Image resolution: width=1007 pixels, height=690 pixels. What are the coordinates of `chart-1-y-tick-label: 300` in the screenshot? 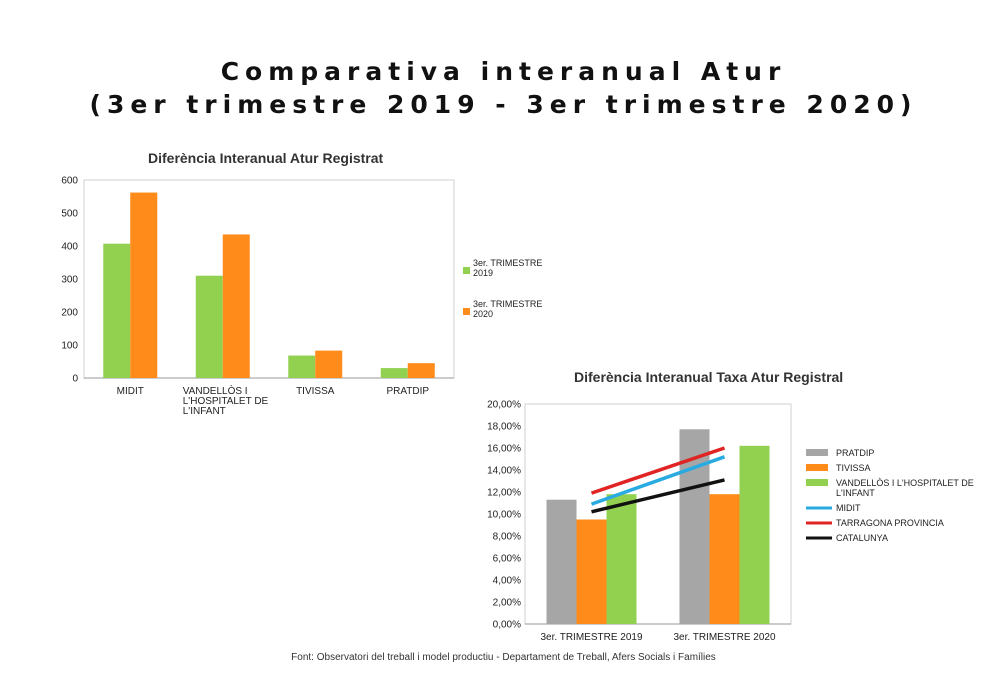 It's located at (69, 280).